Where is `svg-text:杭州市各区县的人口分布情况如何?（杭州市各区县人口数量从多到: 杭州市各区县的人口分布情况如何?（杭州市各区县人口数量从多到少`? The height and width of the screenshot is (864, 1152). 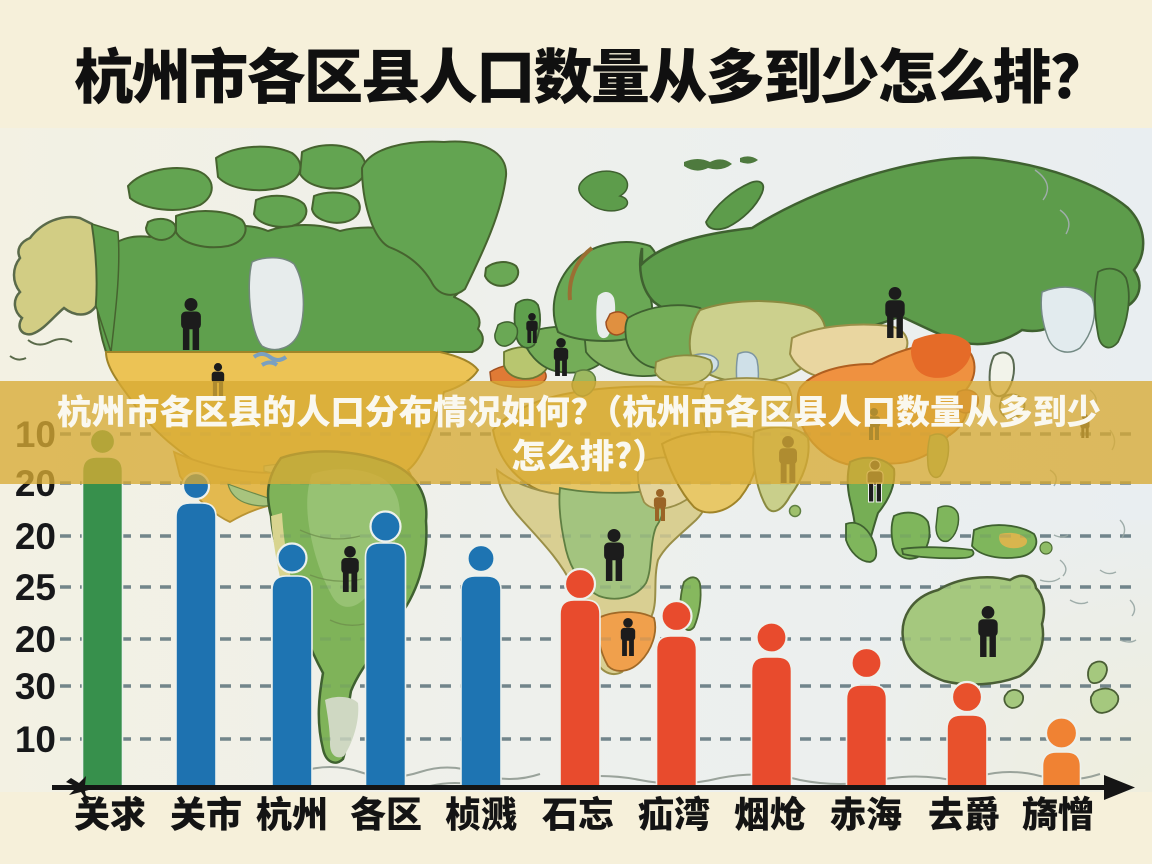 svg-text:杭州市各区县的人口分布情况如何?（杭州市各区县人口数量从多到: 杭州市各区县的人口分布情况如何?（杭州市各区县人口数量从多到少 is located at coordinates (579, 409).